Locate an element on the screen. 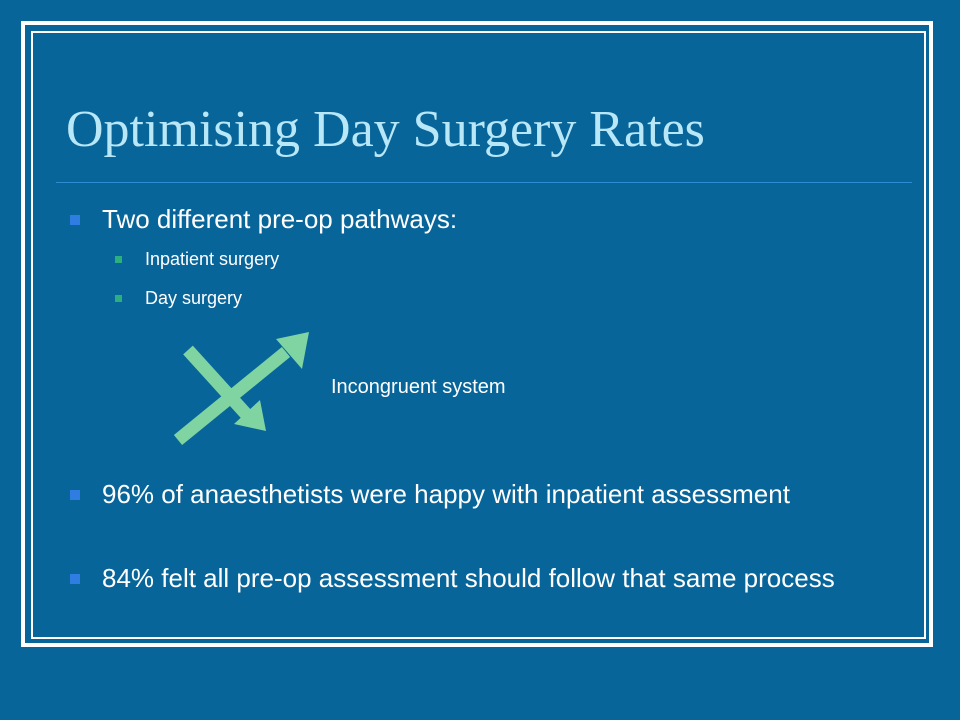  down-arrow-shaft is located at coordinates (217, 382).